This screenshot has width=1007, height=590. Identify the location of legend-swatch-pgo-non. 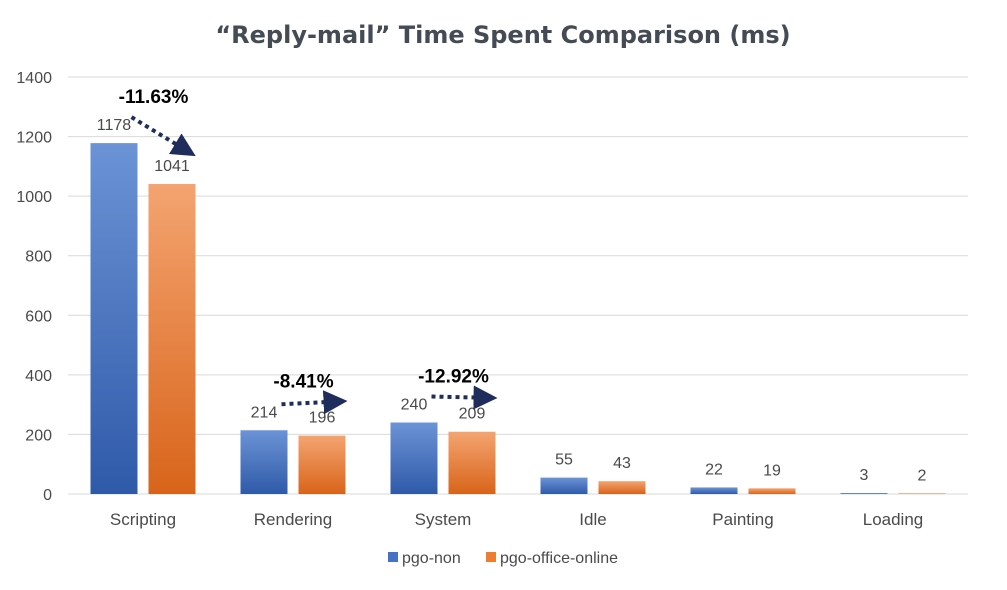
(393, 557).